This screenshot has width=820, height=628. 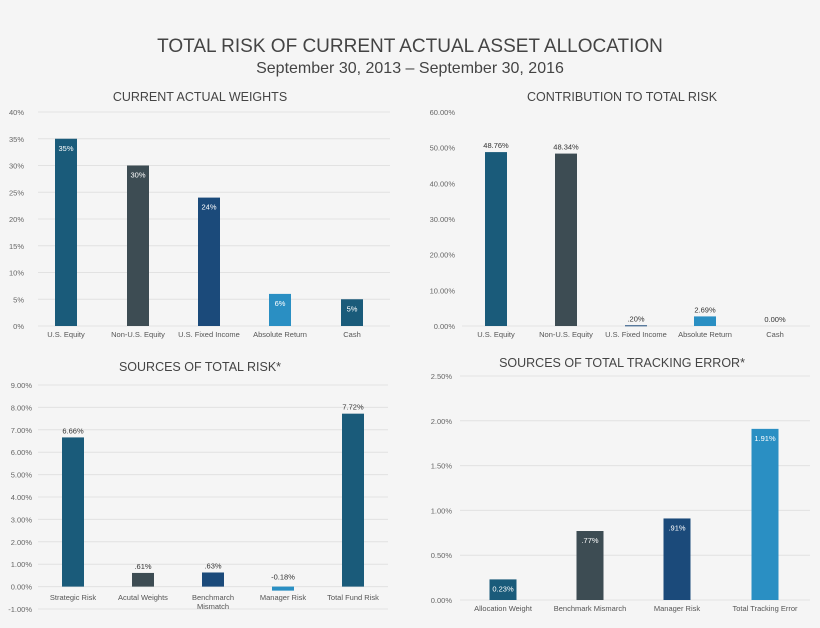 What do you see at coordinates (16, 273) in the screenshot?
I see `y-tick-label: 10%` at bounding box center [16, 273].